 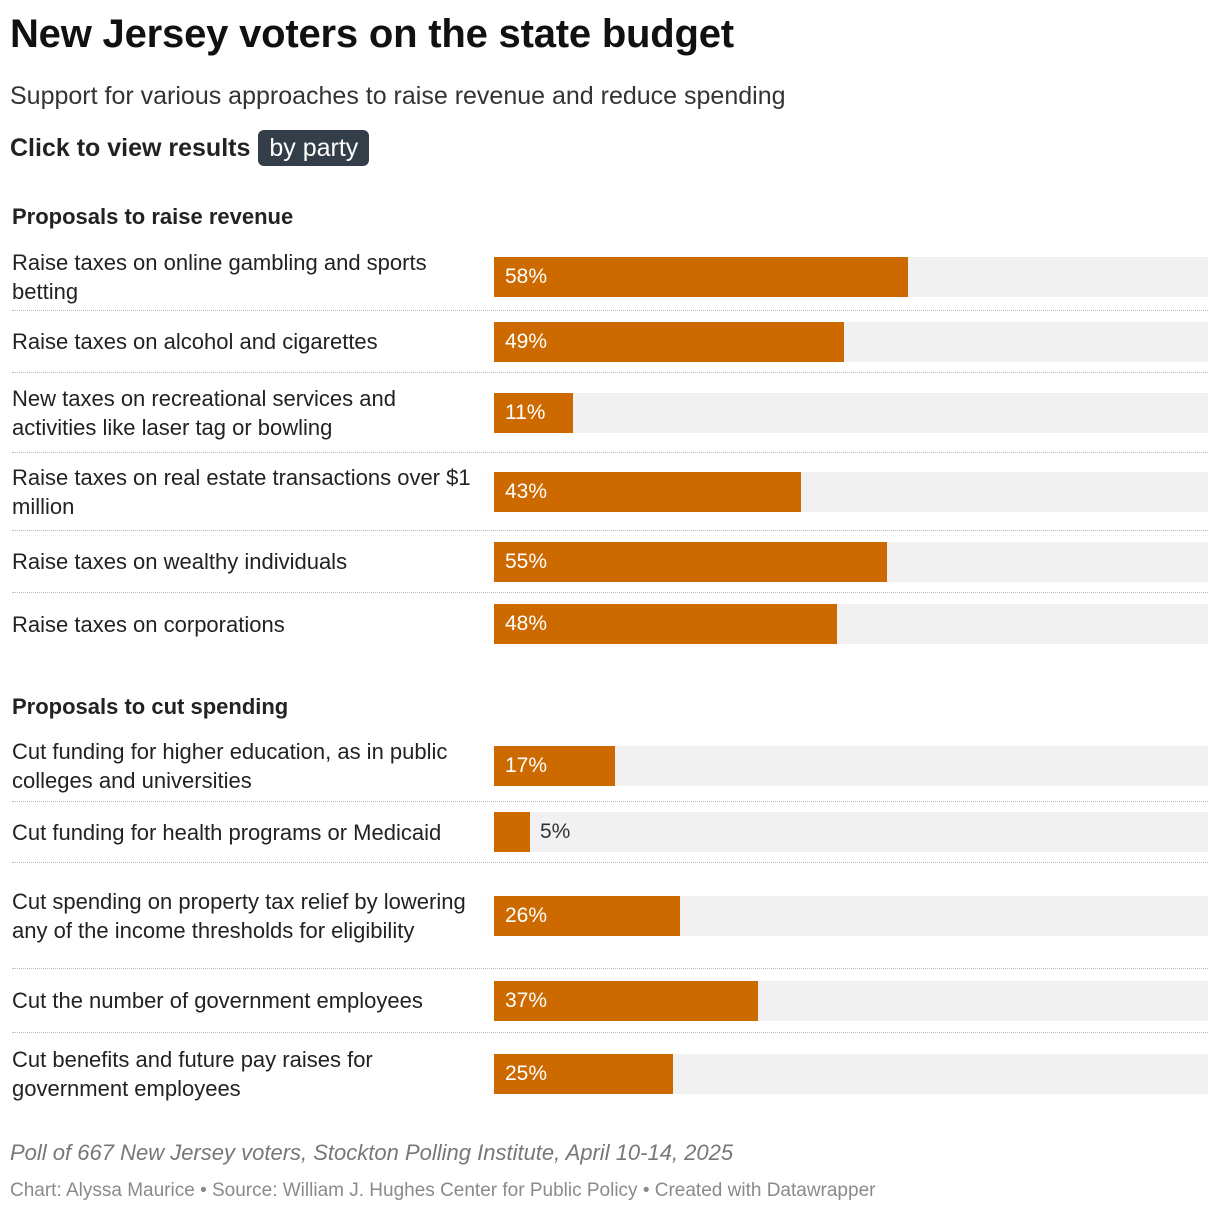 What do you see at coordinates (525, 412) in the screenshot?
I see `bar-value-label: 11%` at bounding box center [525, 412].